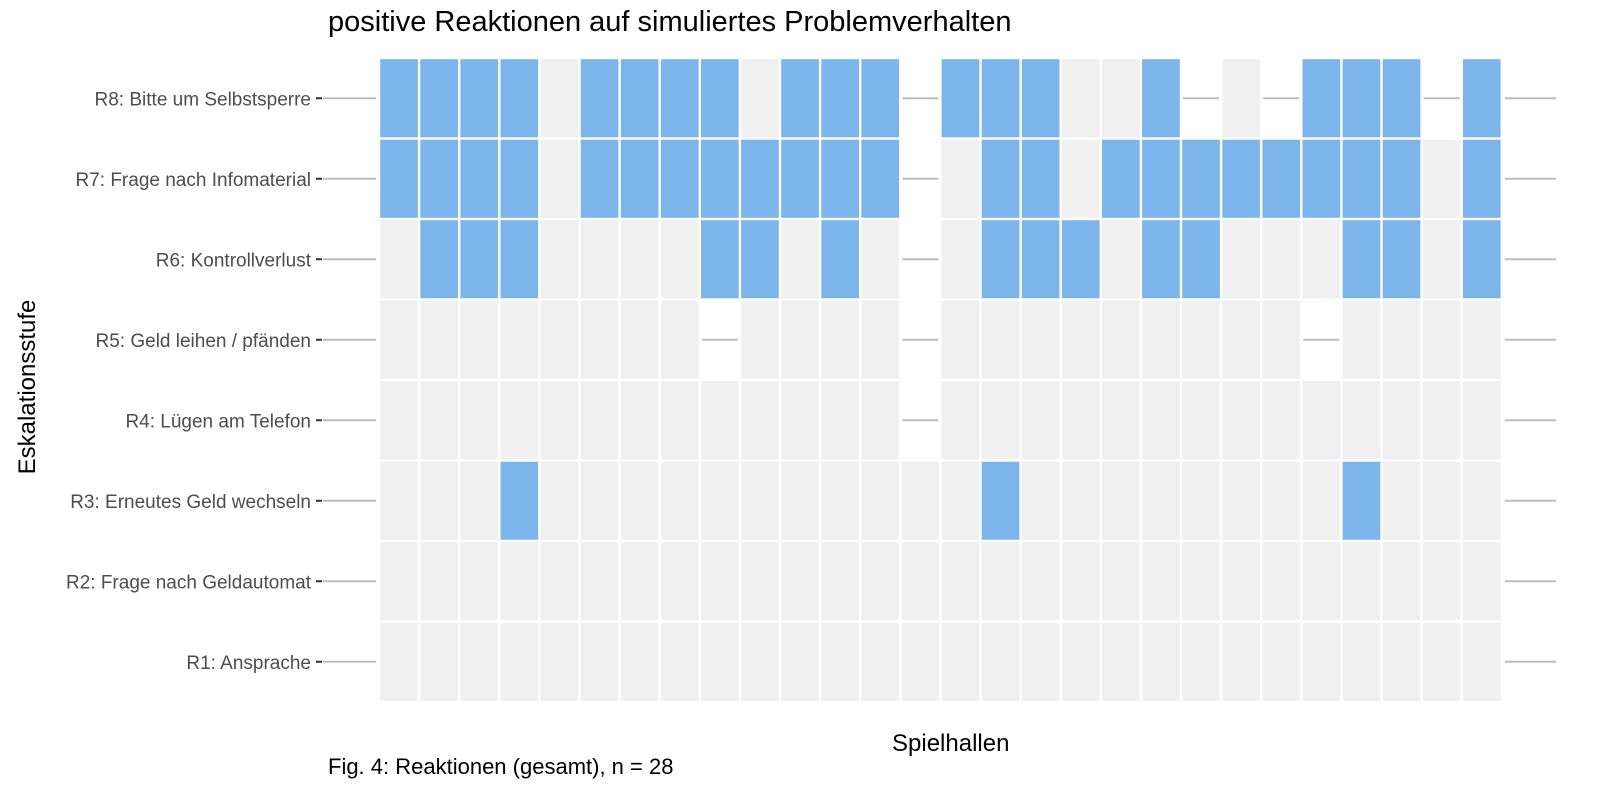 This screenshot has width=1600, height=800. I want to click on y-tick-label: R7: Frage nach Infomaterial, so click(193, 180).